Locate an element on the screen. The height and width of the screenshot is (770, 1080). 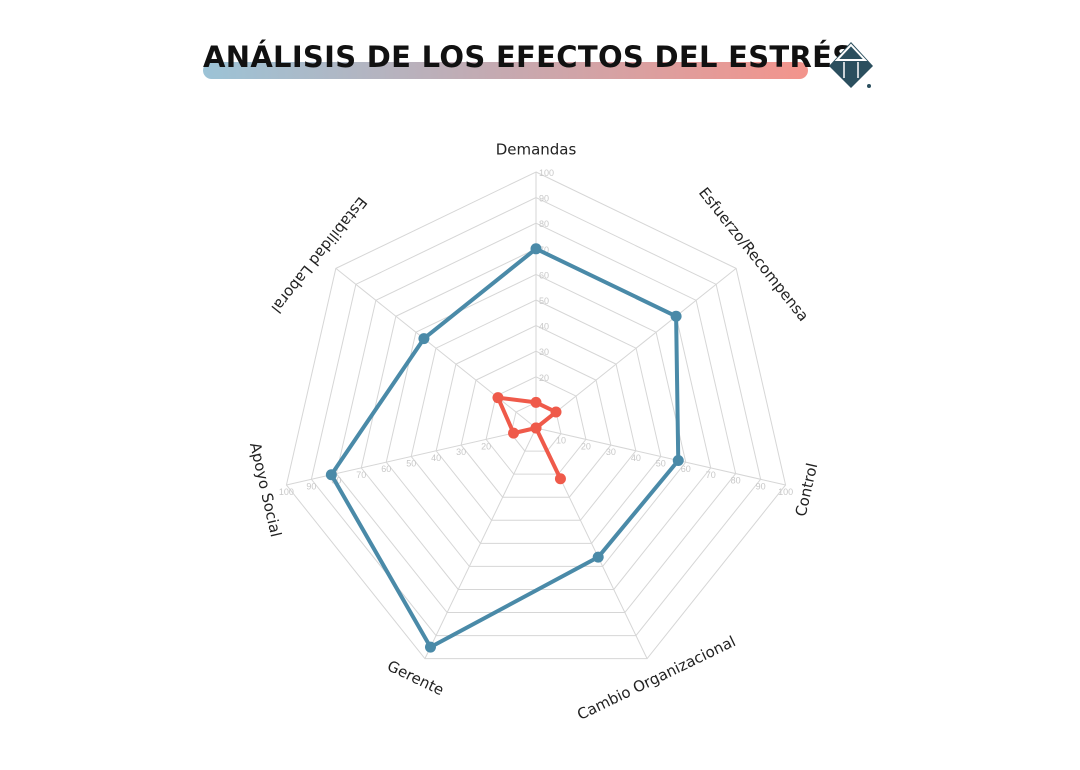
title-banner: ANÁLISIS DE LOS EFECTOS DEL ESTRÉS is located at coordinates (528, 61).